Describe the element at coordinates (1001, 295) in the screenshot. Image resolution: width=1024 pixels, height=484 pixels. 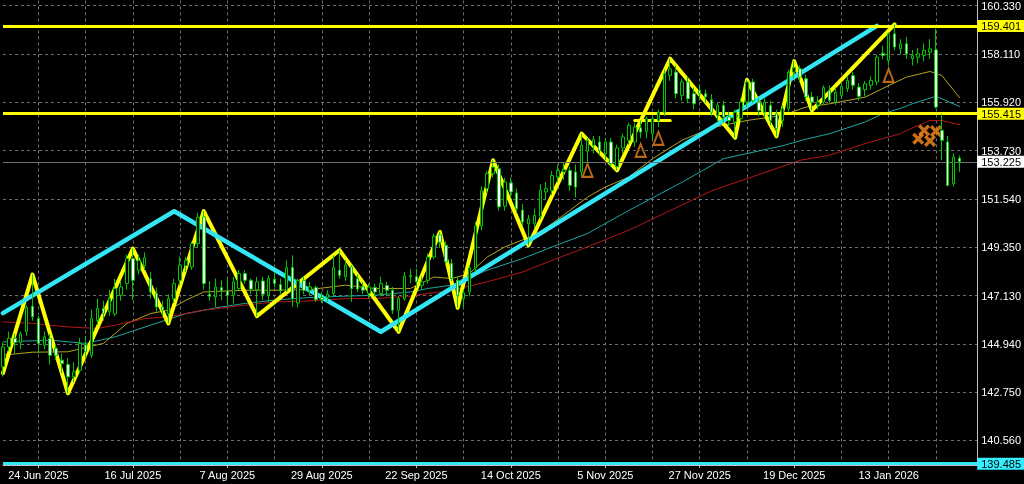
I see `y-tick-label: 147.130` at that location.